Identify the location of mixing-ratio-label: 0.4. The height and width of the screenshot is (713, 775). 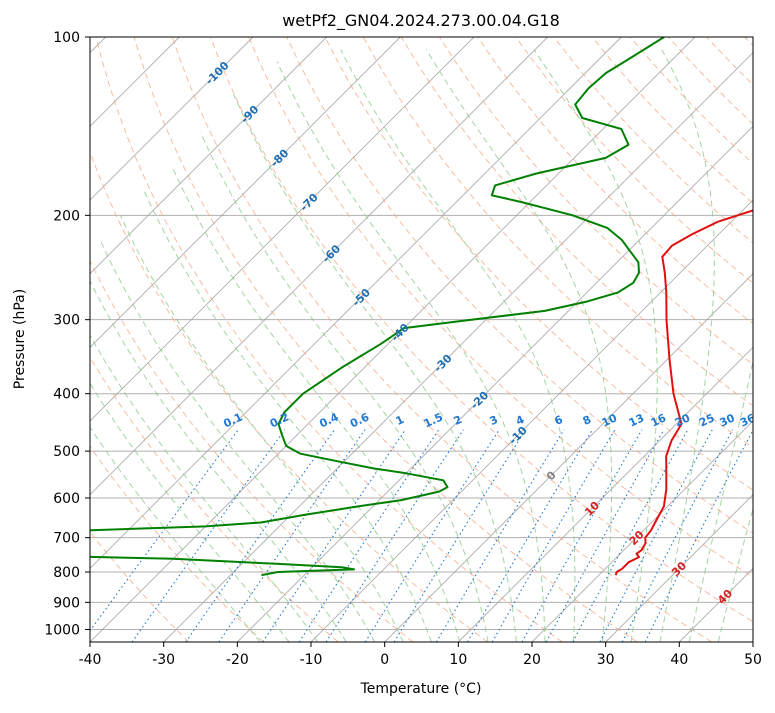
(328, 420).